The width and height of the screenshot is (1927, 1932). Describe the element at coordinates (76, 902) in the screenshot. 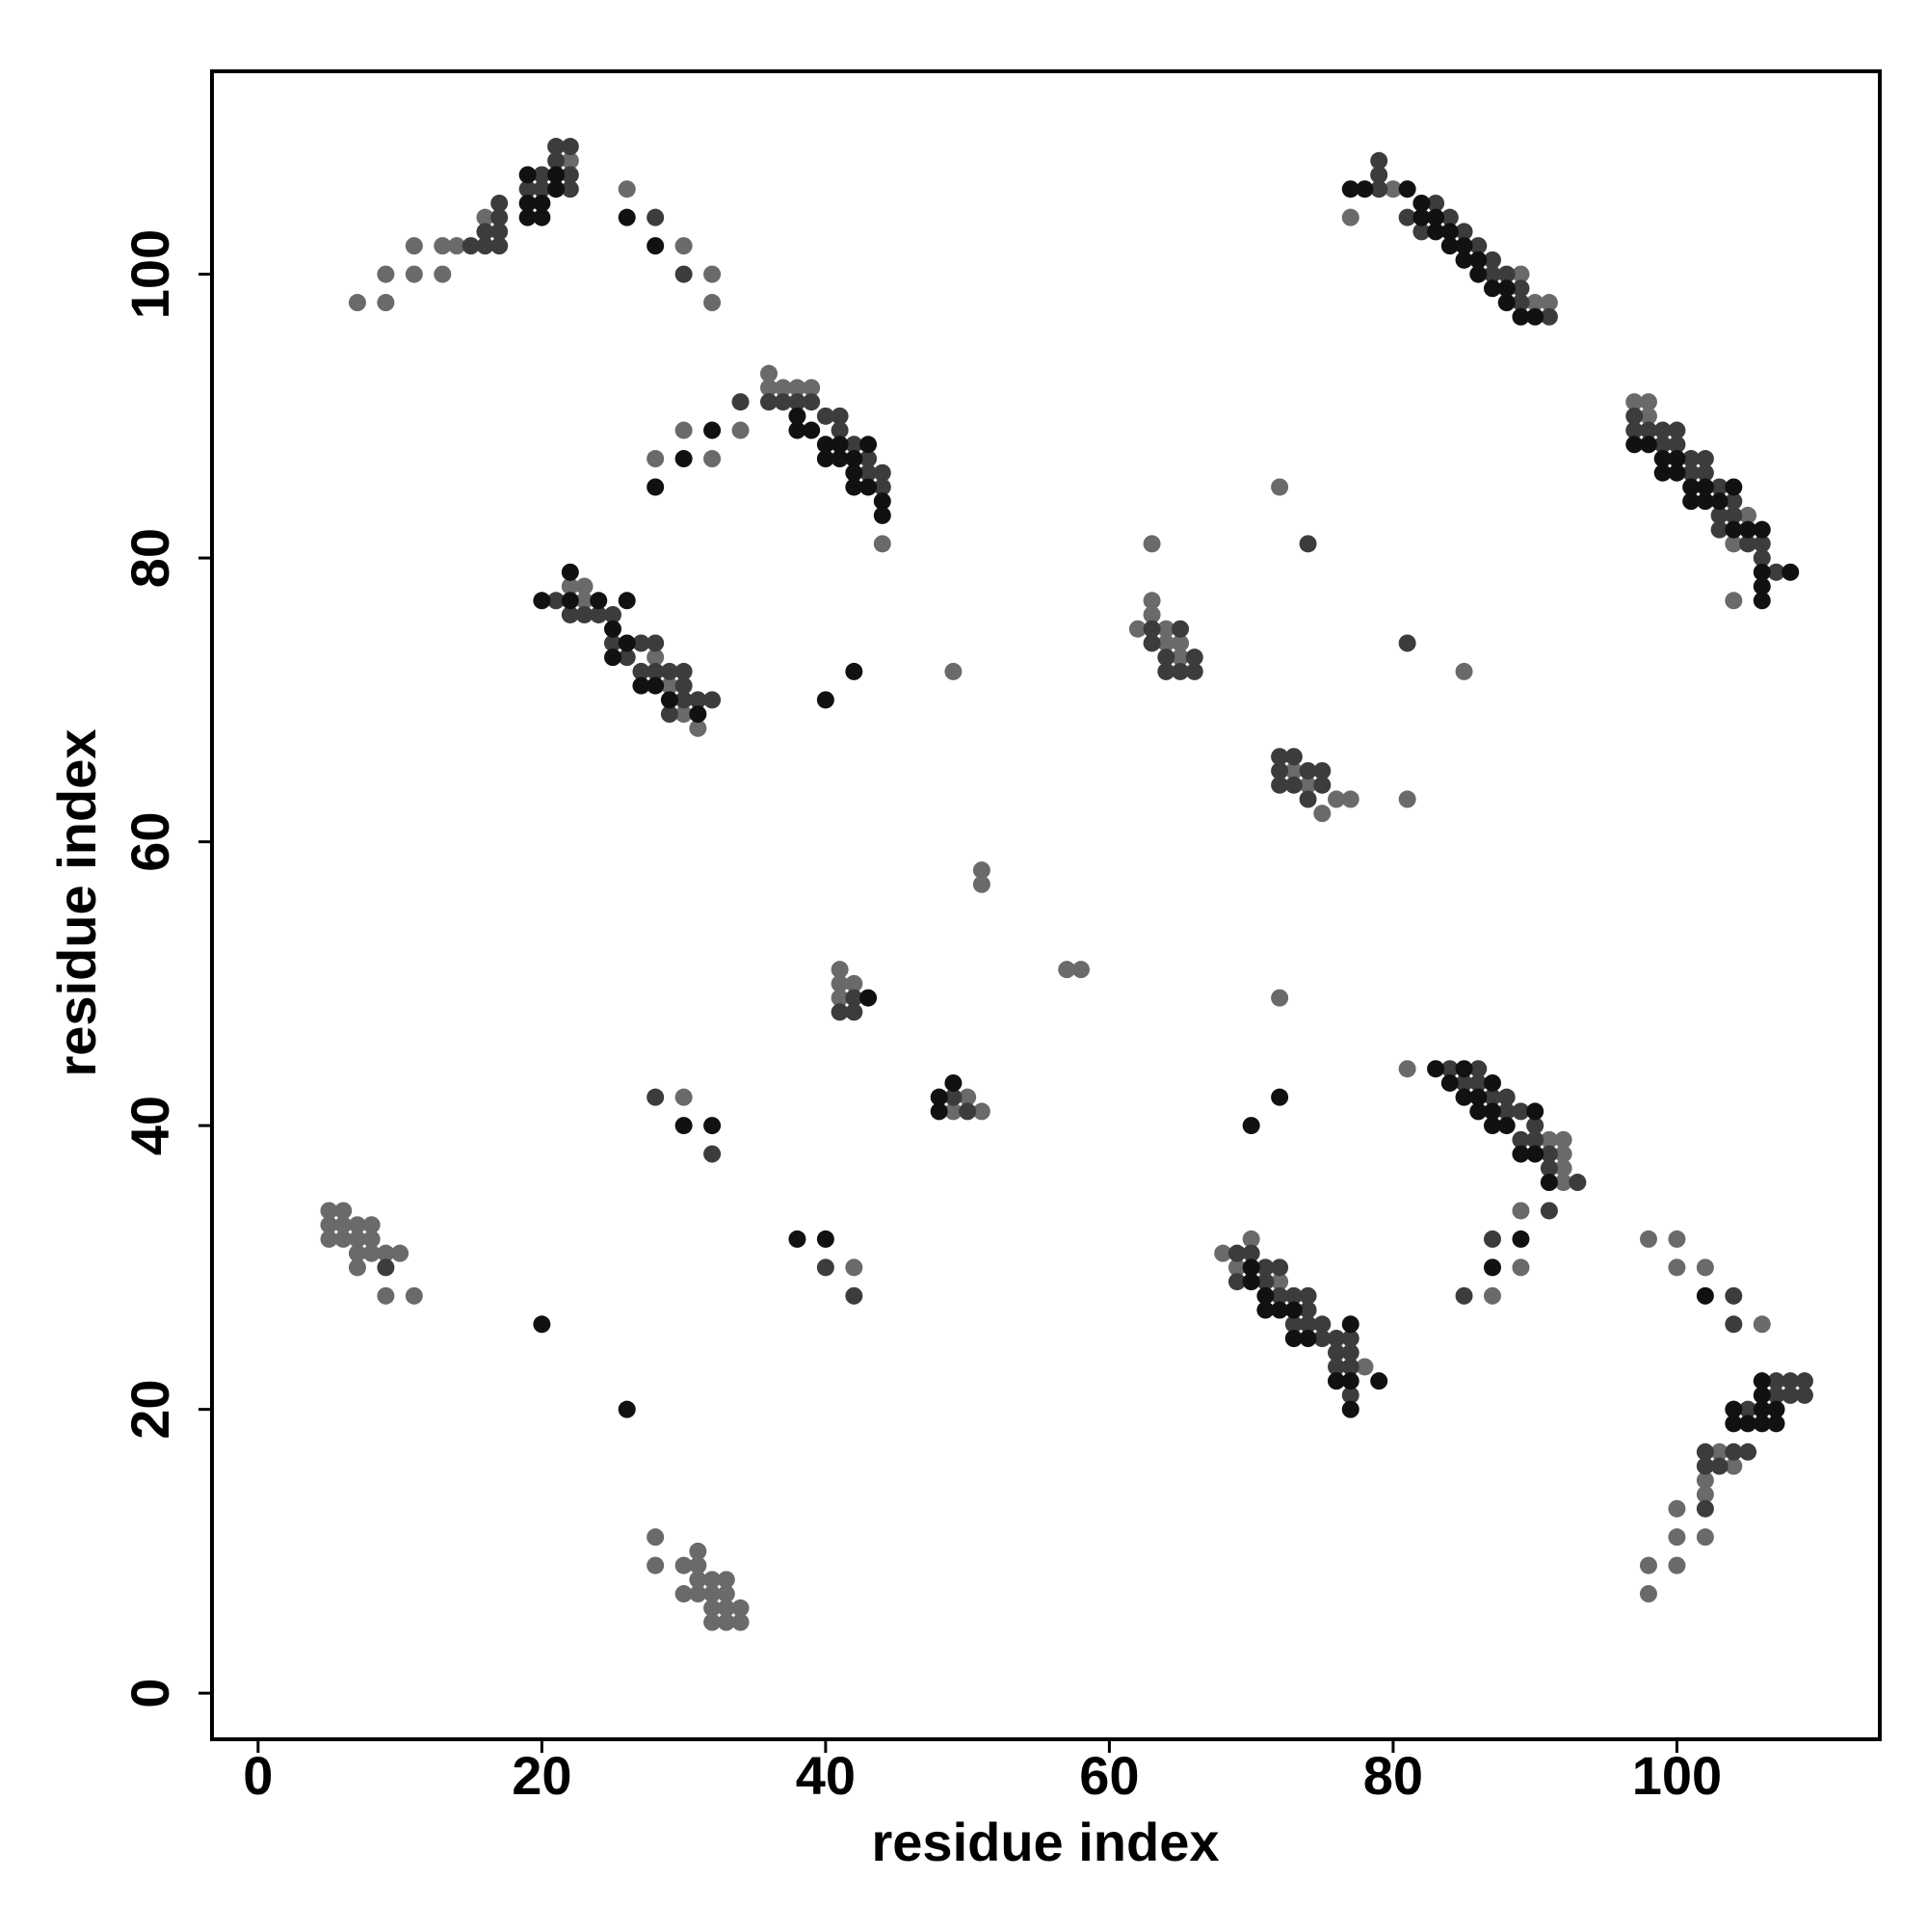

I see `y-axis-title: residue index` at that location.